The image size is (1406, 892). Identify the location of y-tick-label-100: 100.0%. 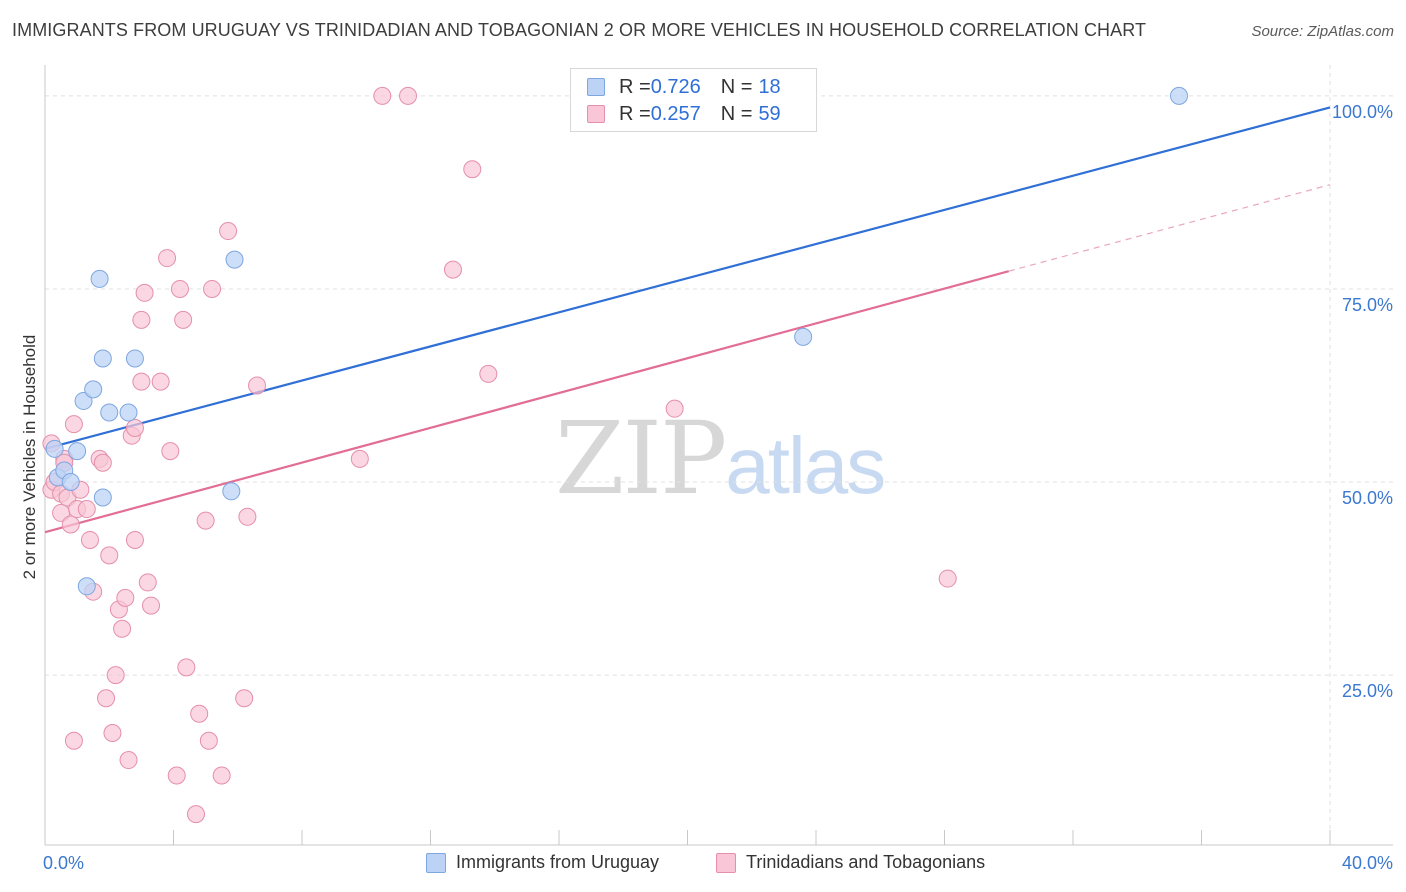
(1362, 112).